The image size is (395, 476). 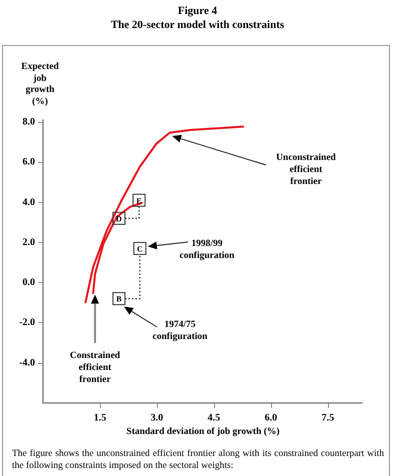 What do you see at coordinates (119, 219) in the screenshot?
I see `annotation: D` at bounding box center [119, 219].